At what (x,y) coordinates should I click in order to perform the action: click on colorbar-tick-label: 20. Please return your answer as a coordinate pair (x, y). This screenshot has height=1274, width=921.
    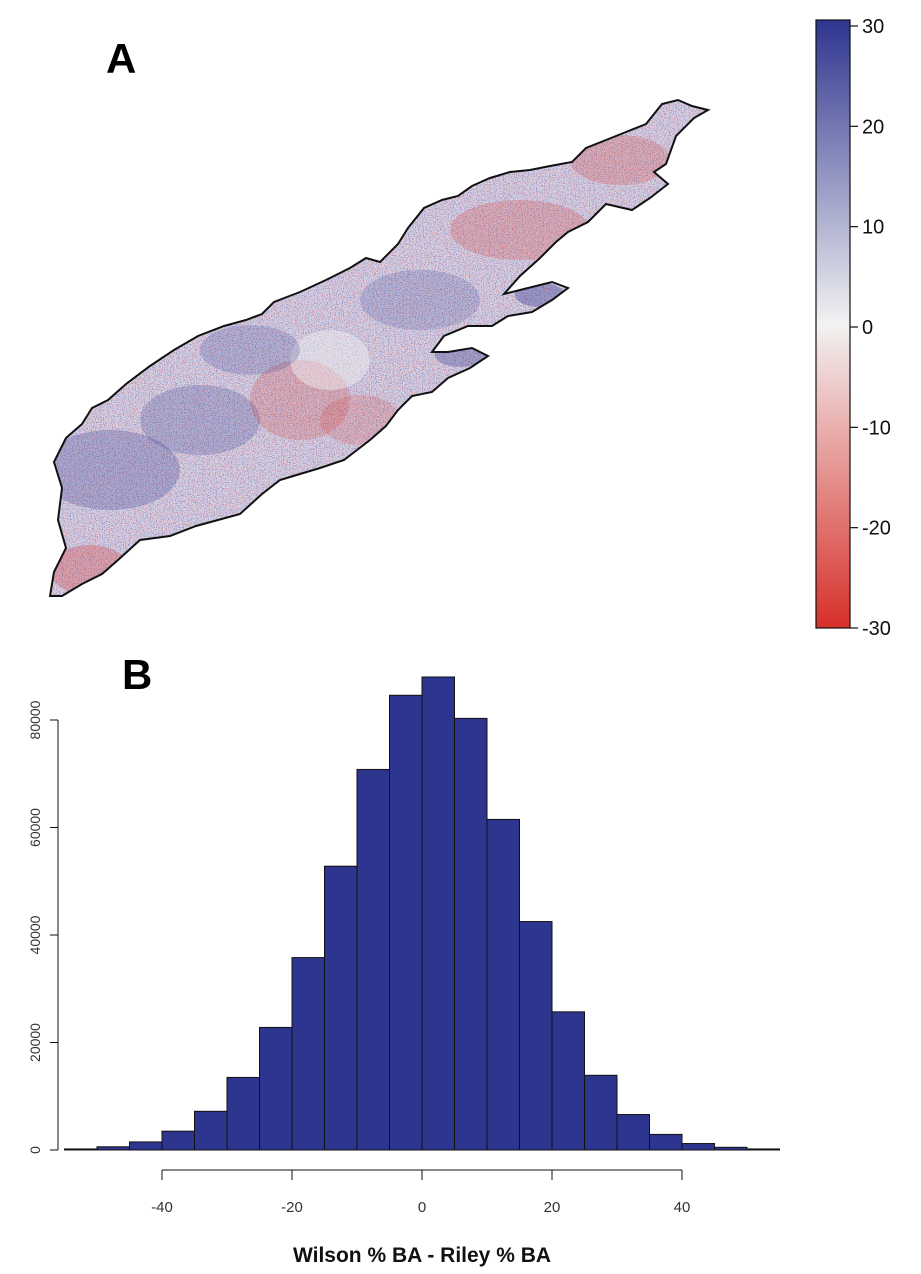
    Looking at the image, I should click on (873, 127).